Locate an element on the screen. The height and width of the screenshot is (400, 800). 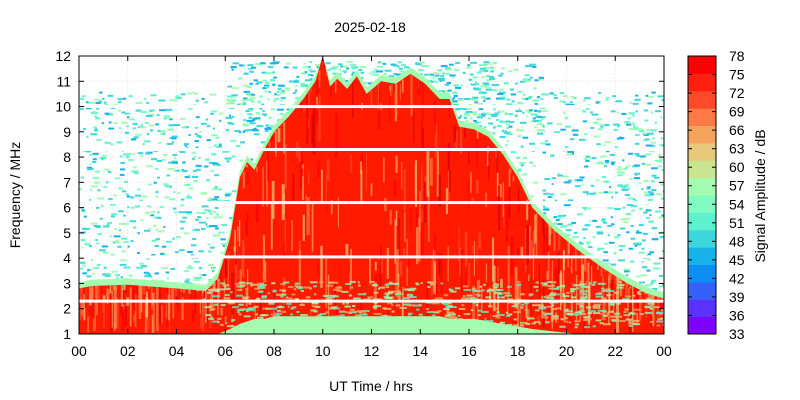
colorbar-tick-label: 66 is located at coordinates (737, 130).